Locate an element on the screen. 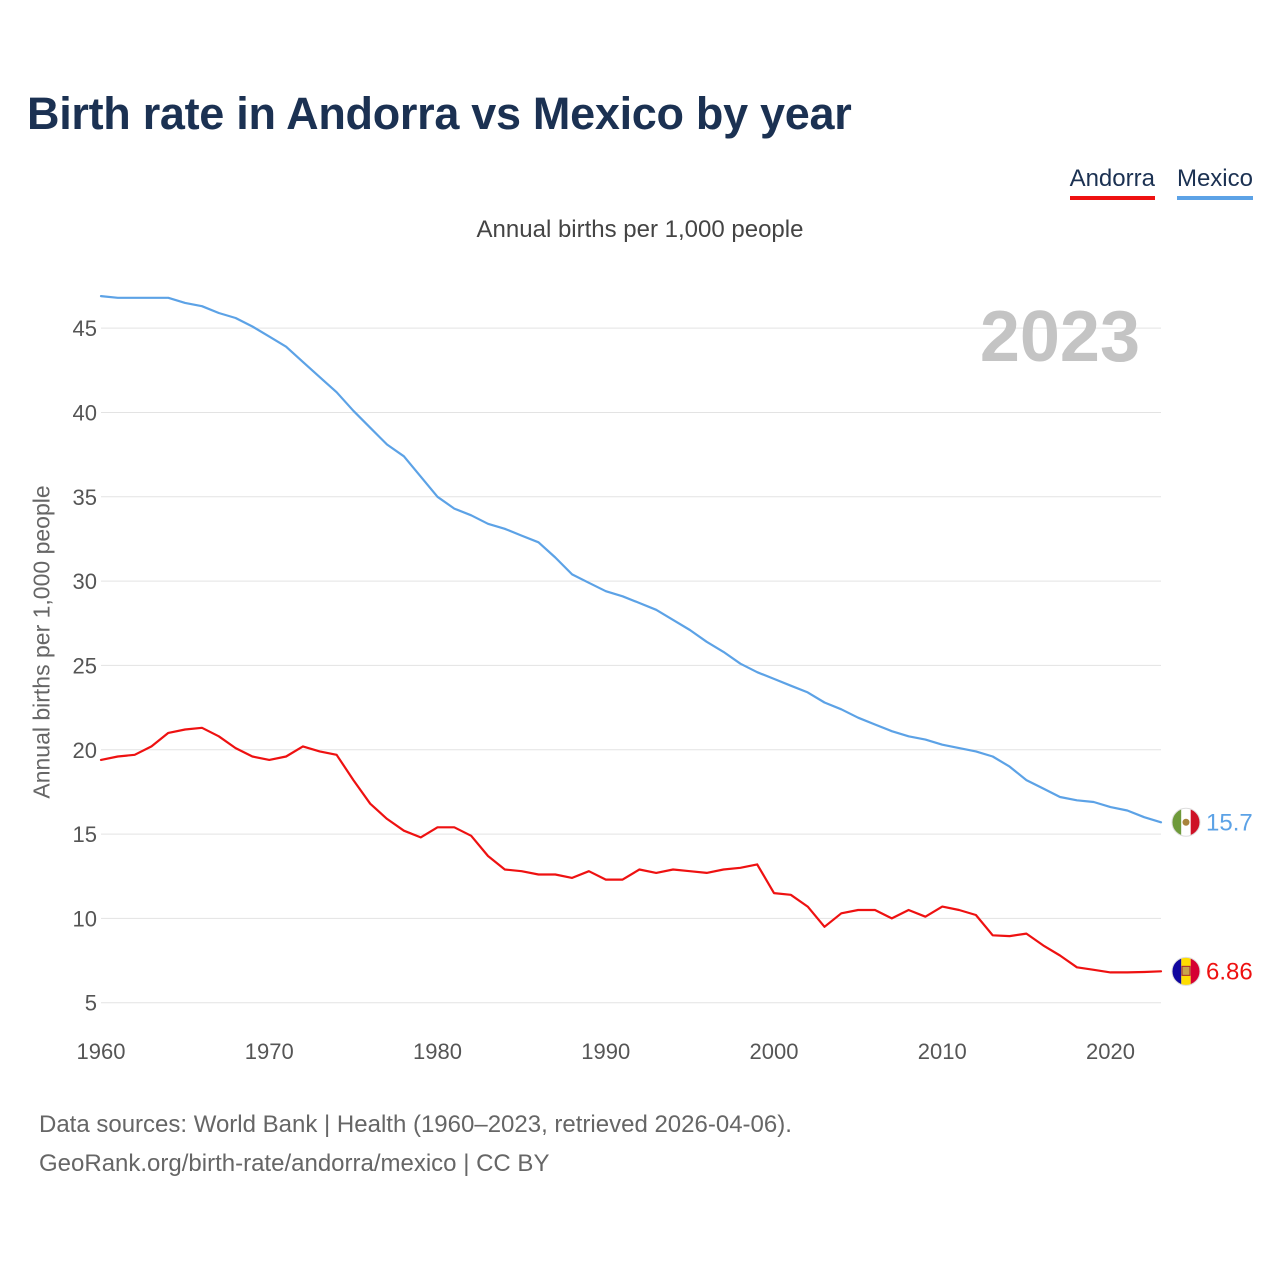 The height and width of the screenshot is (1280, 1280). y-tick-label-15: 15 is located at coordinates (85, 834).